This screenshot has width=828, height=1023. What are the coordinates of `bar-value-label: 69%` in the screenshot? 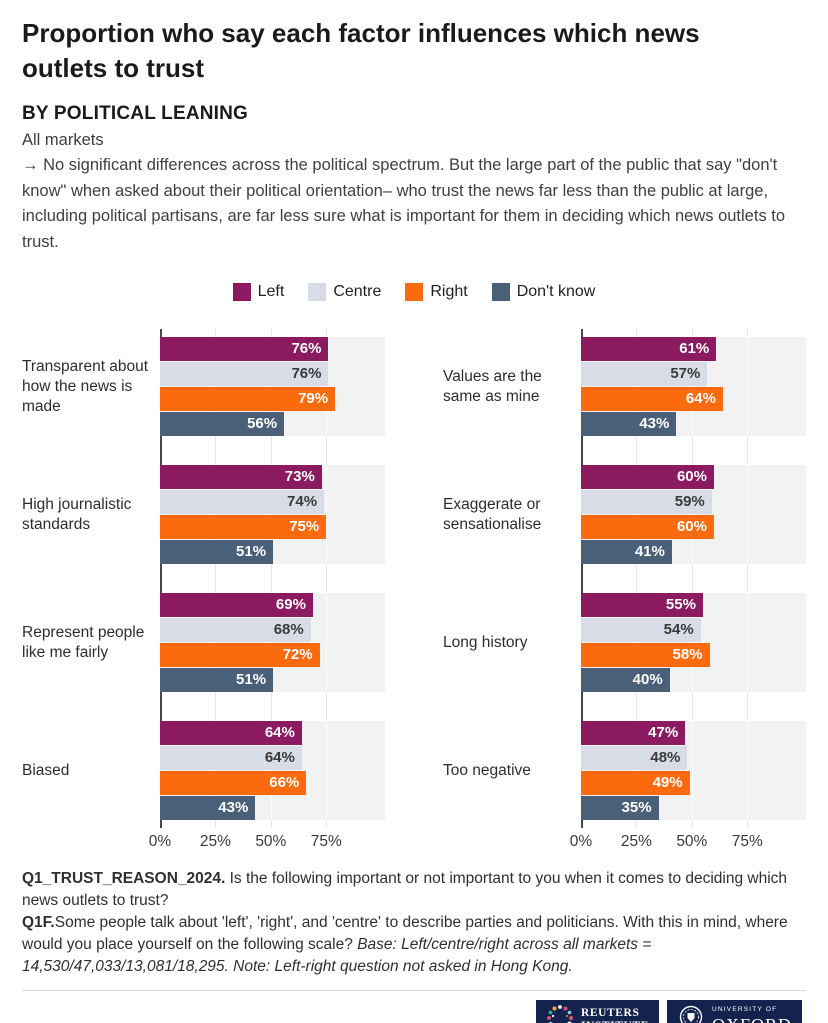 It's located at (290, 605).